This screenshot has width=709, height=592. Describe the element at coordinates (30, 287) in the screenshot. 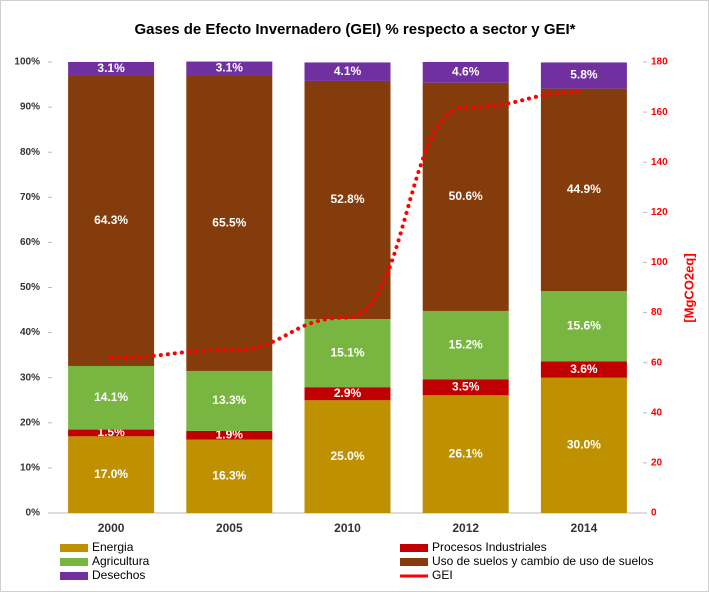

I see `y-tick-label: 50%` at that location.